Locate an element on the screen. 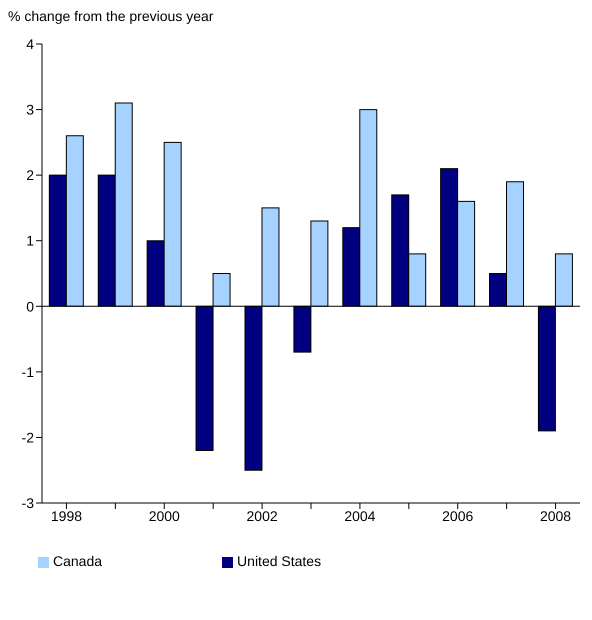 The height and width of the screenshot is (620, 592). y-tick-label: -3 is located at coordinates (28, 502).